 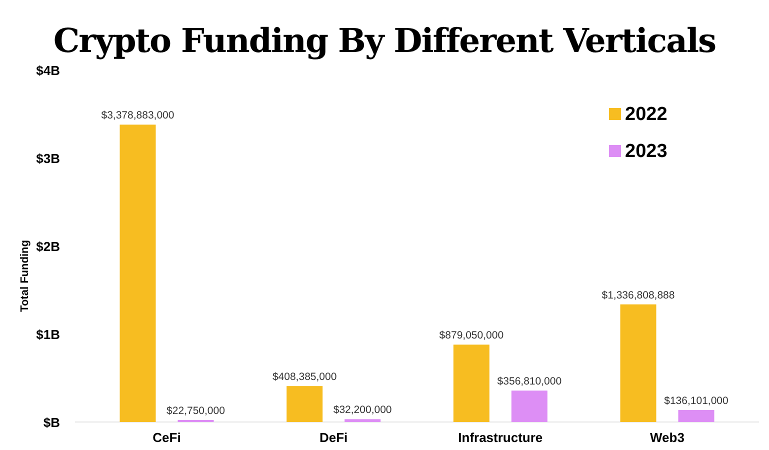 I want to click on x-tick-label: DeFi, so click(x=334, y=437).